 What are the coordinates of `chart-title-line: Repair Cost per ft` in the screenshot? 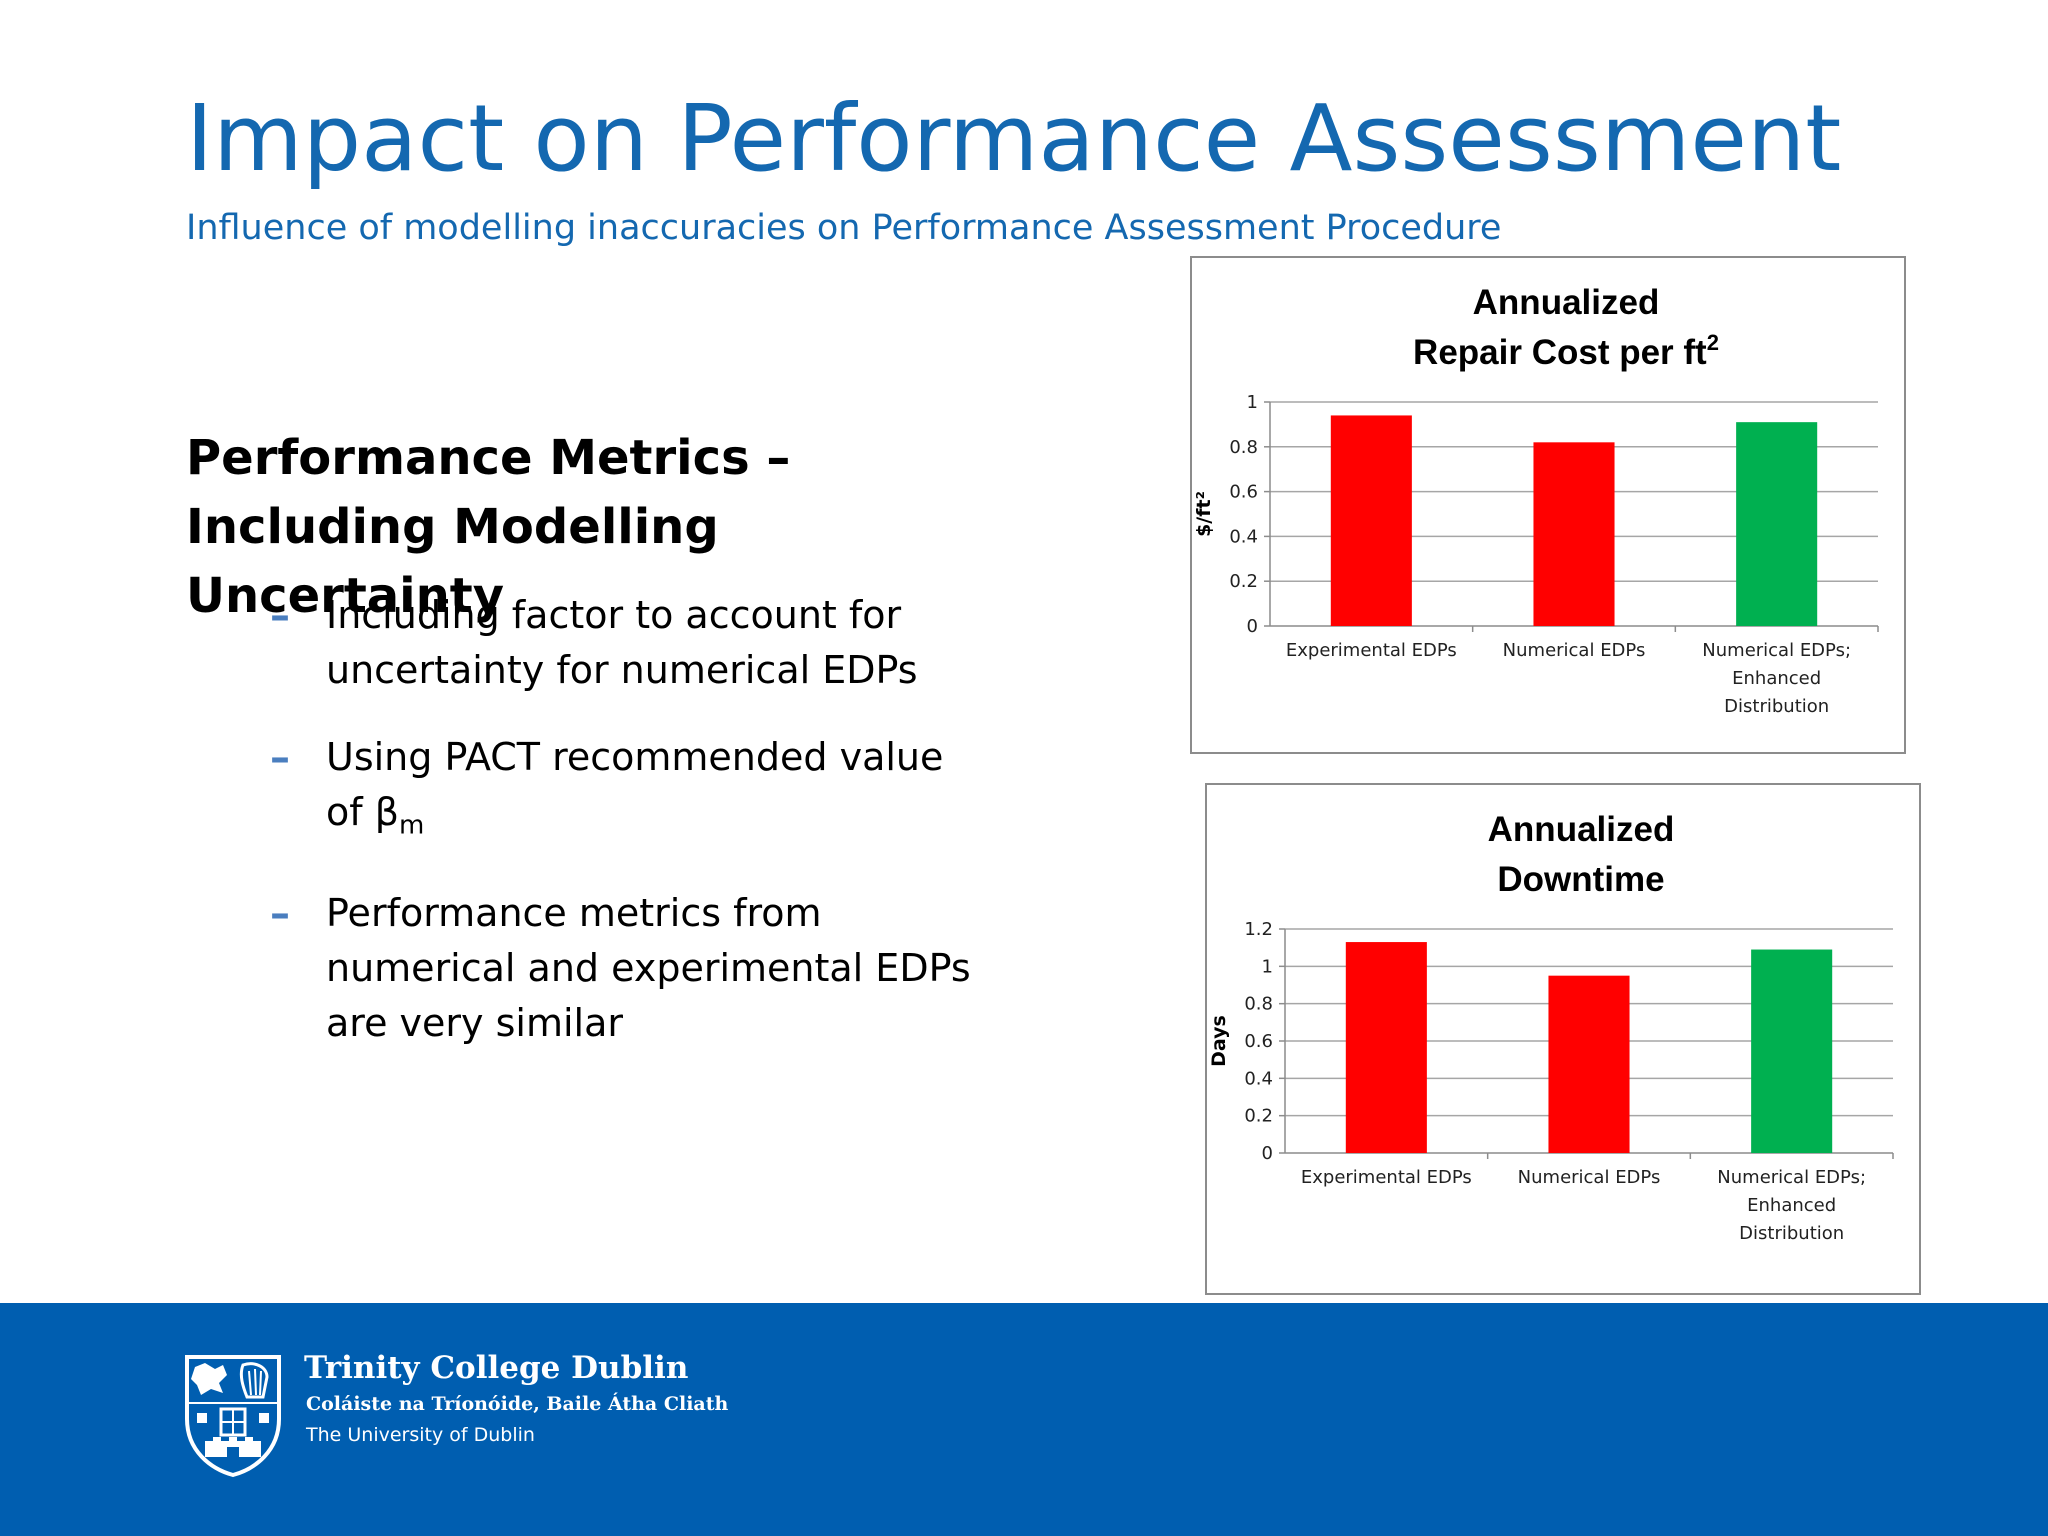 It's located at (1560, 352).